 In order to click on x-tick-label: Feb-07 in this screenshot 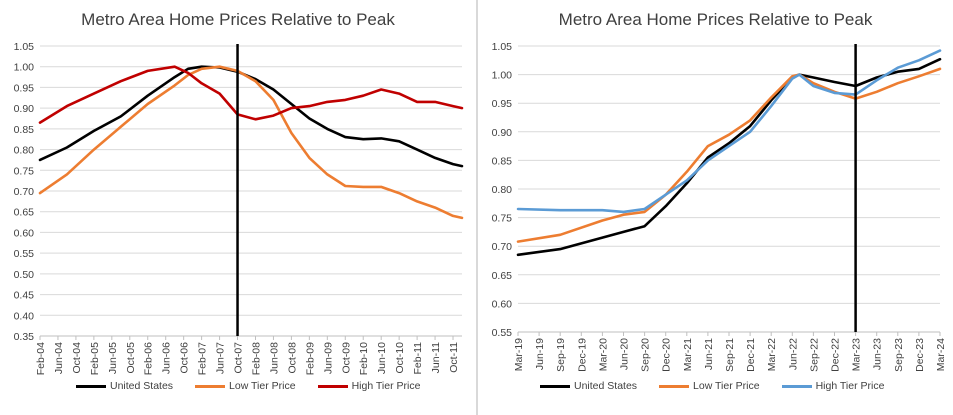, I will do `click(203, 358)`.